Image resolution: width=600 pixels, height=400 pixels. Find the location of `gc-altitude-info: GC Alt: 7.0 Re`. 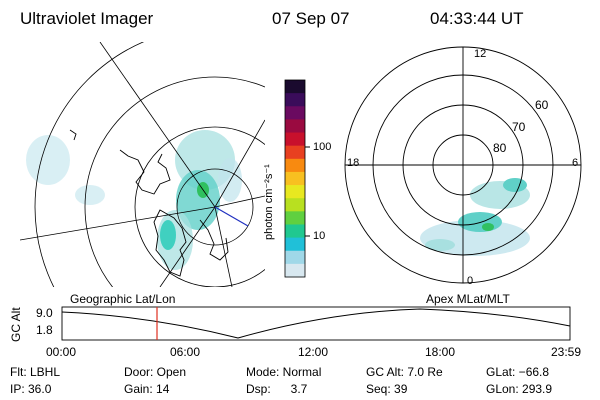

gc-altitude-info: GC Alt: 7.0 Re is located at coordinates (404, 372).